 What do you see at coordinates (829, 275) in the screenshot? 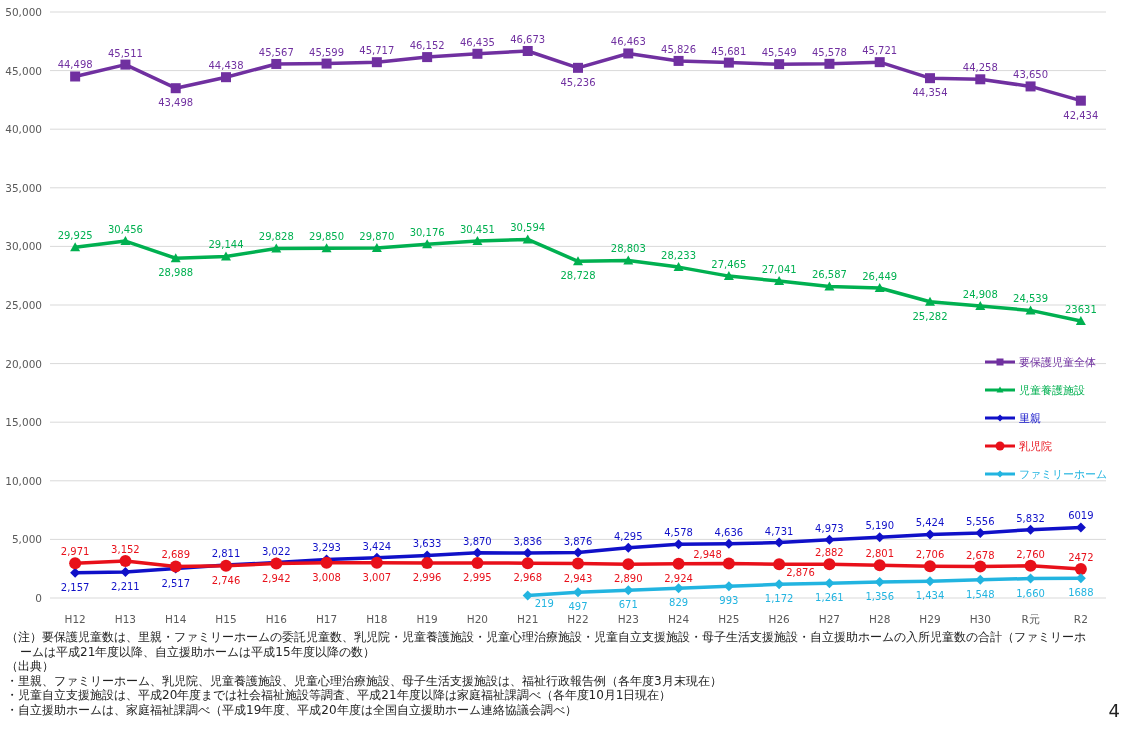
I see `data-label: 26,587` at bounding box center [829, 275].